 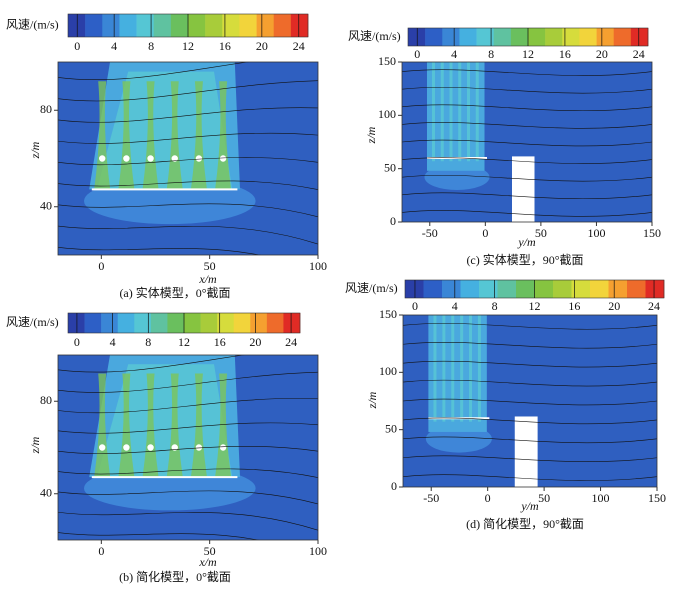 What do you see at coordinates (220, 342) in the screenshot?
I see `colorbar-tick-label: 16` at bounding box center [220, 342].